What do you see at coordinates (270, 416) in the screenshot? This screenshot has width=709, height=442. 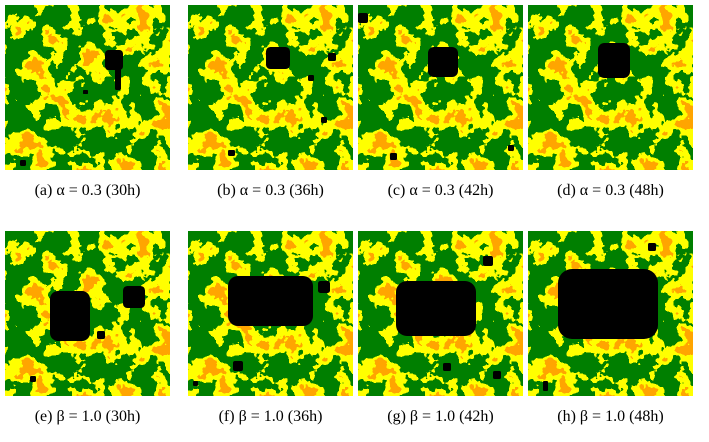 I see `caption: (f) β = 1.0 (36h)` at bounding box center [270, 416].